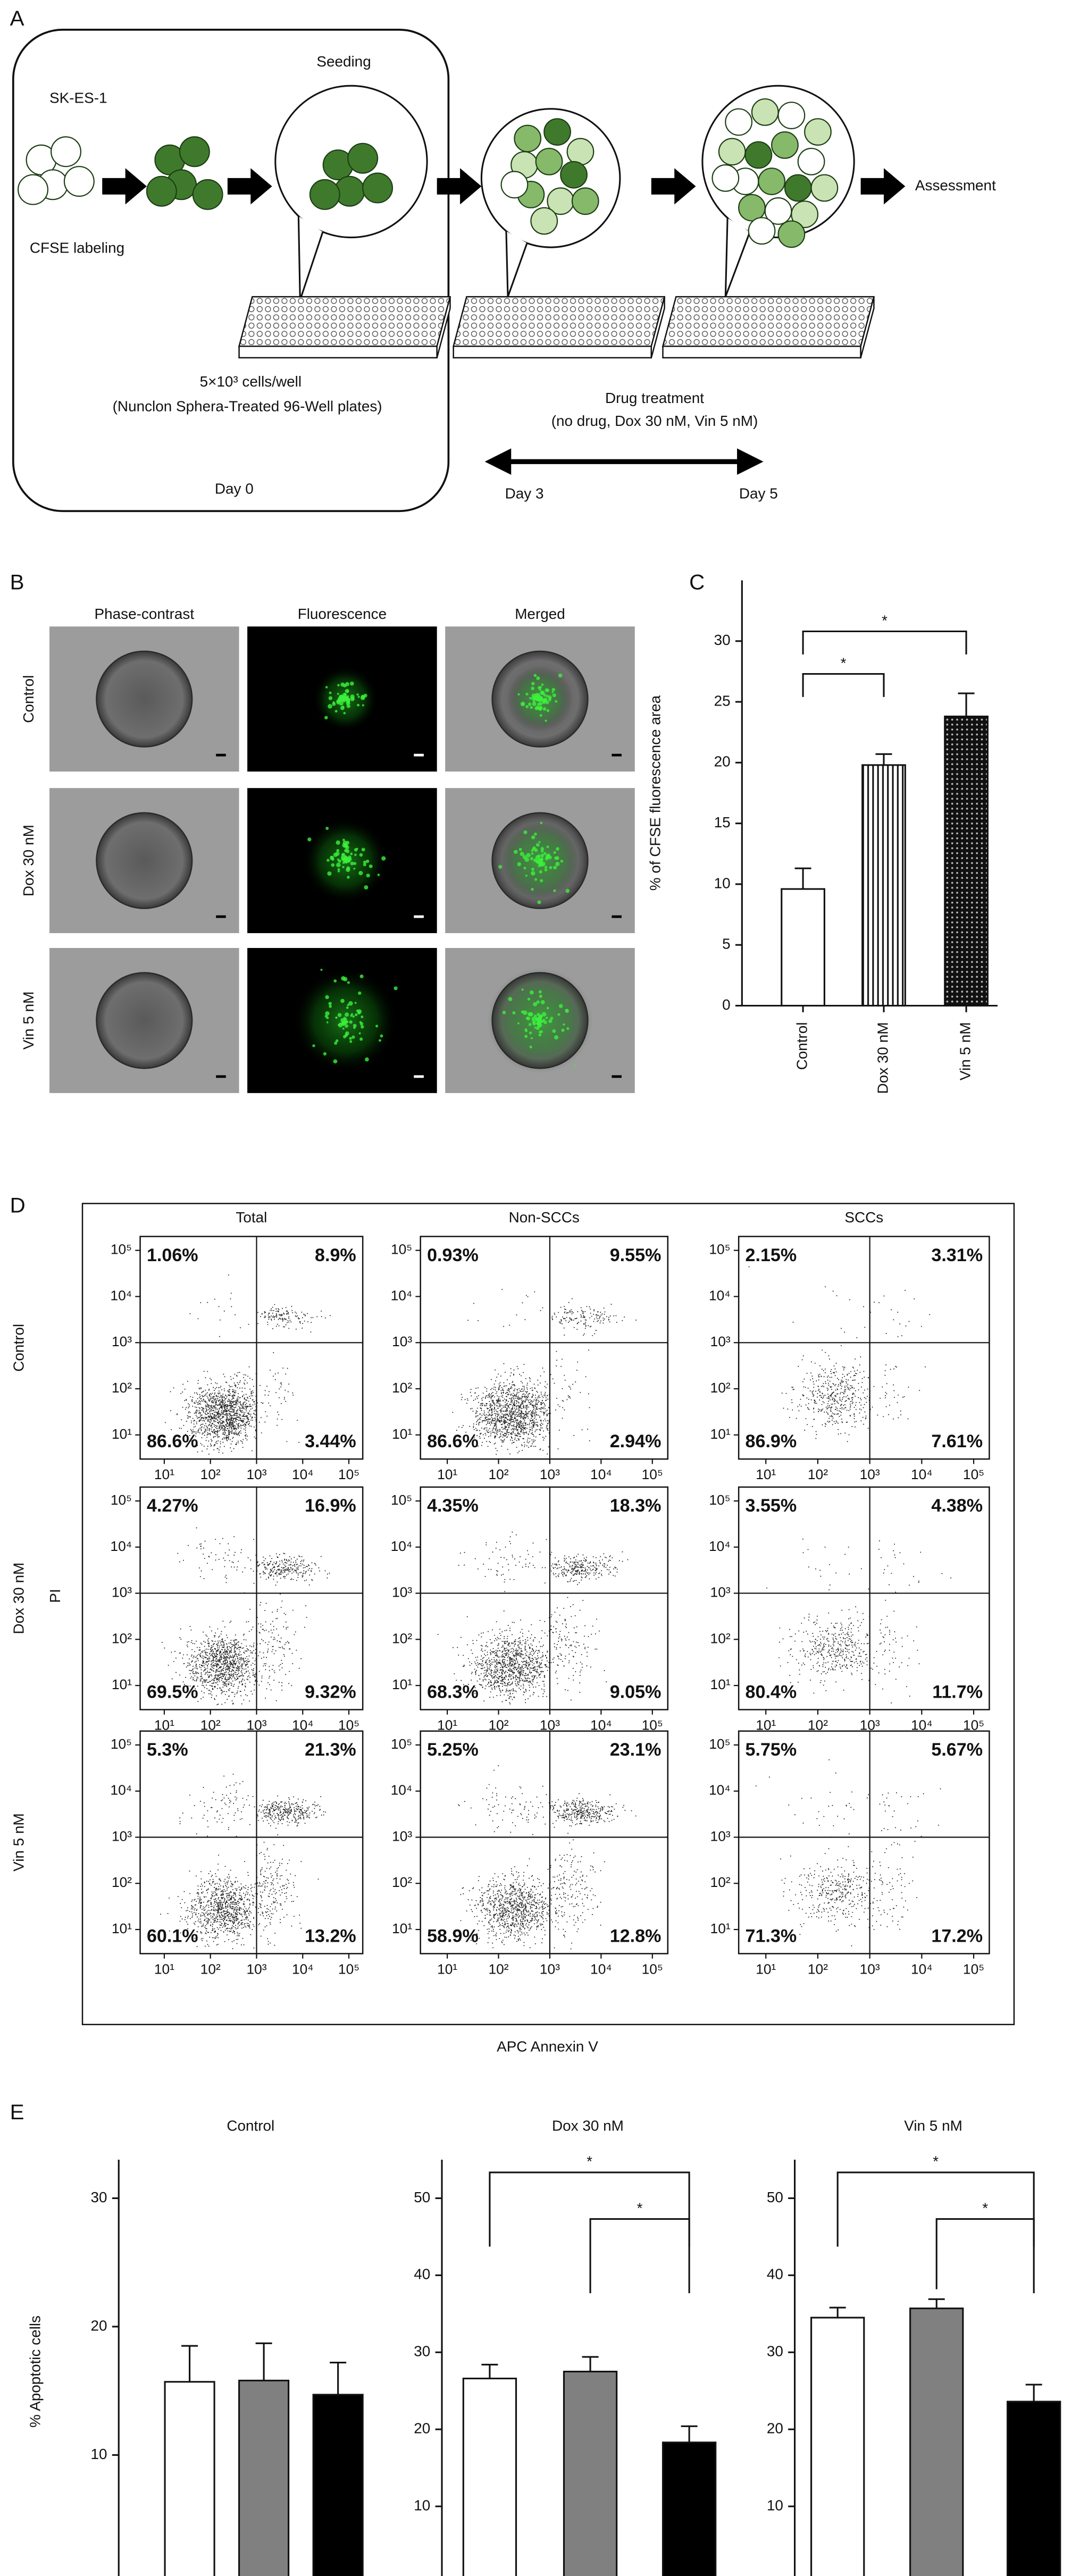 Image resolution: width=1080 pixels, height=2576 pixels. What do you see at coordinates (172, 1441) in the screenshot?
I see `quadrant-percent: 86.6%` at bounding box center [172, 1441].